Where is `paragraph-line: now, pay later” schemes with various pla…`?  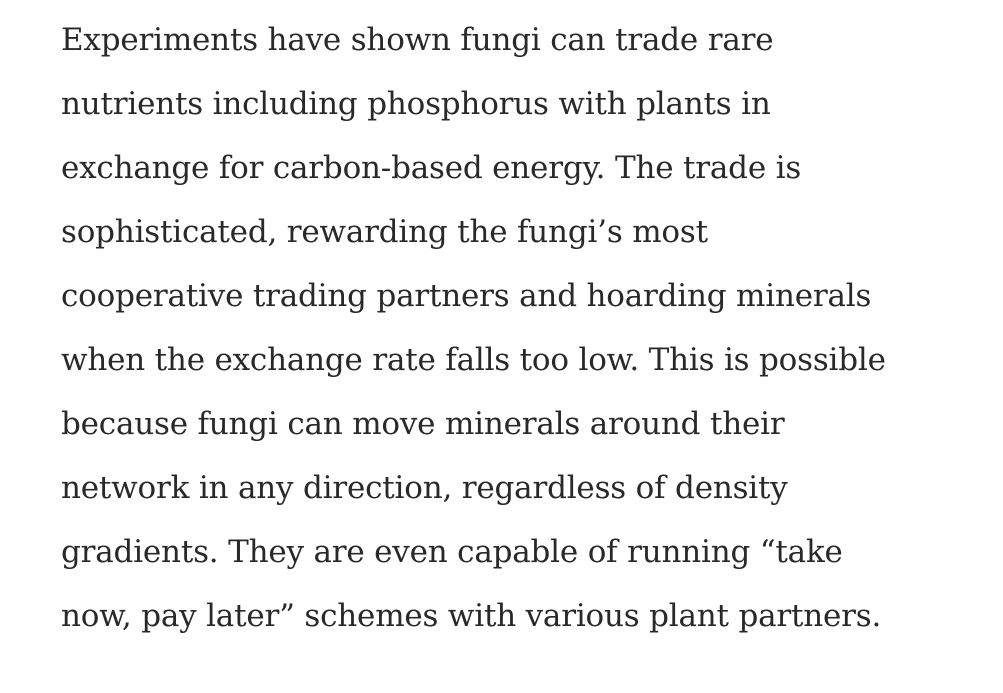
paragraph-line: now, pay later” schemes with various pla… is located at coordinates (471, 616).